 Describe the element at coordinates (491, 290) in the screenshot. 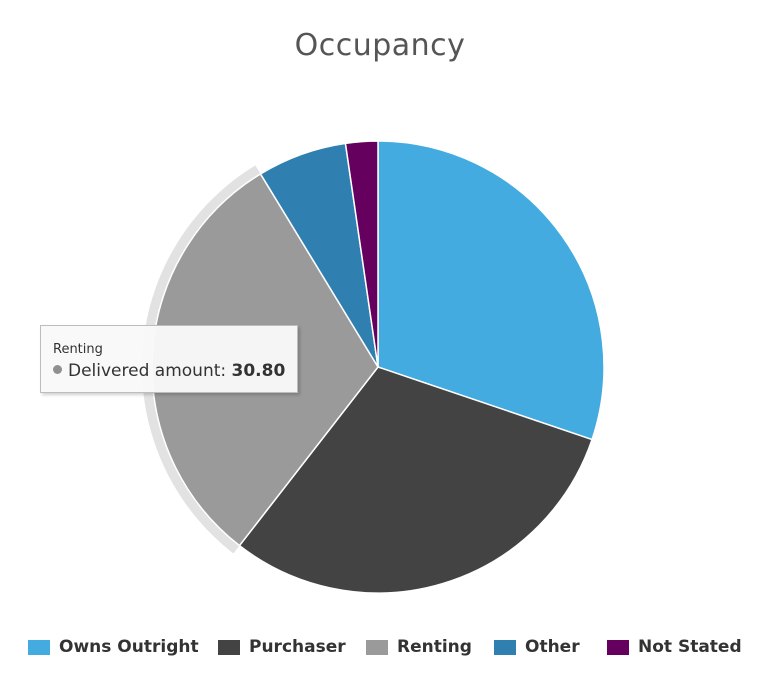

I see `pie-slice-owns-outright` at that location.